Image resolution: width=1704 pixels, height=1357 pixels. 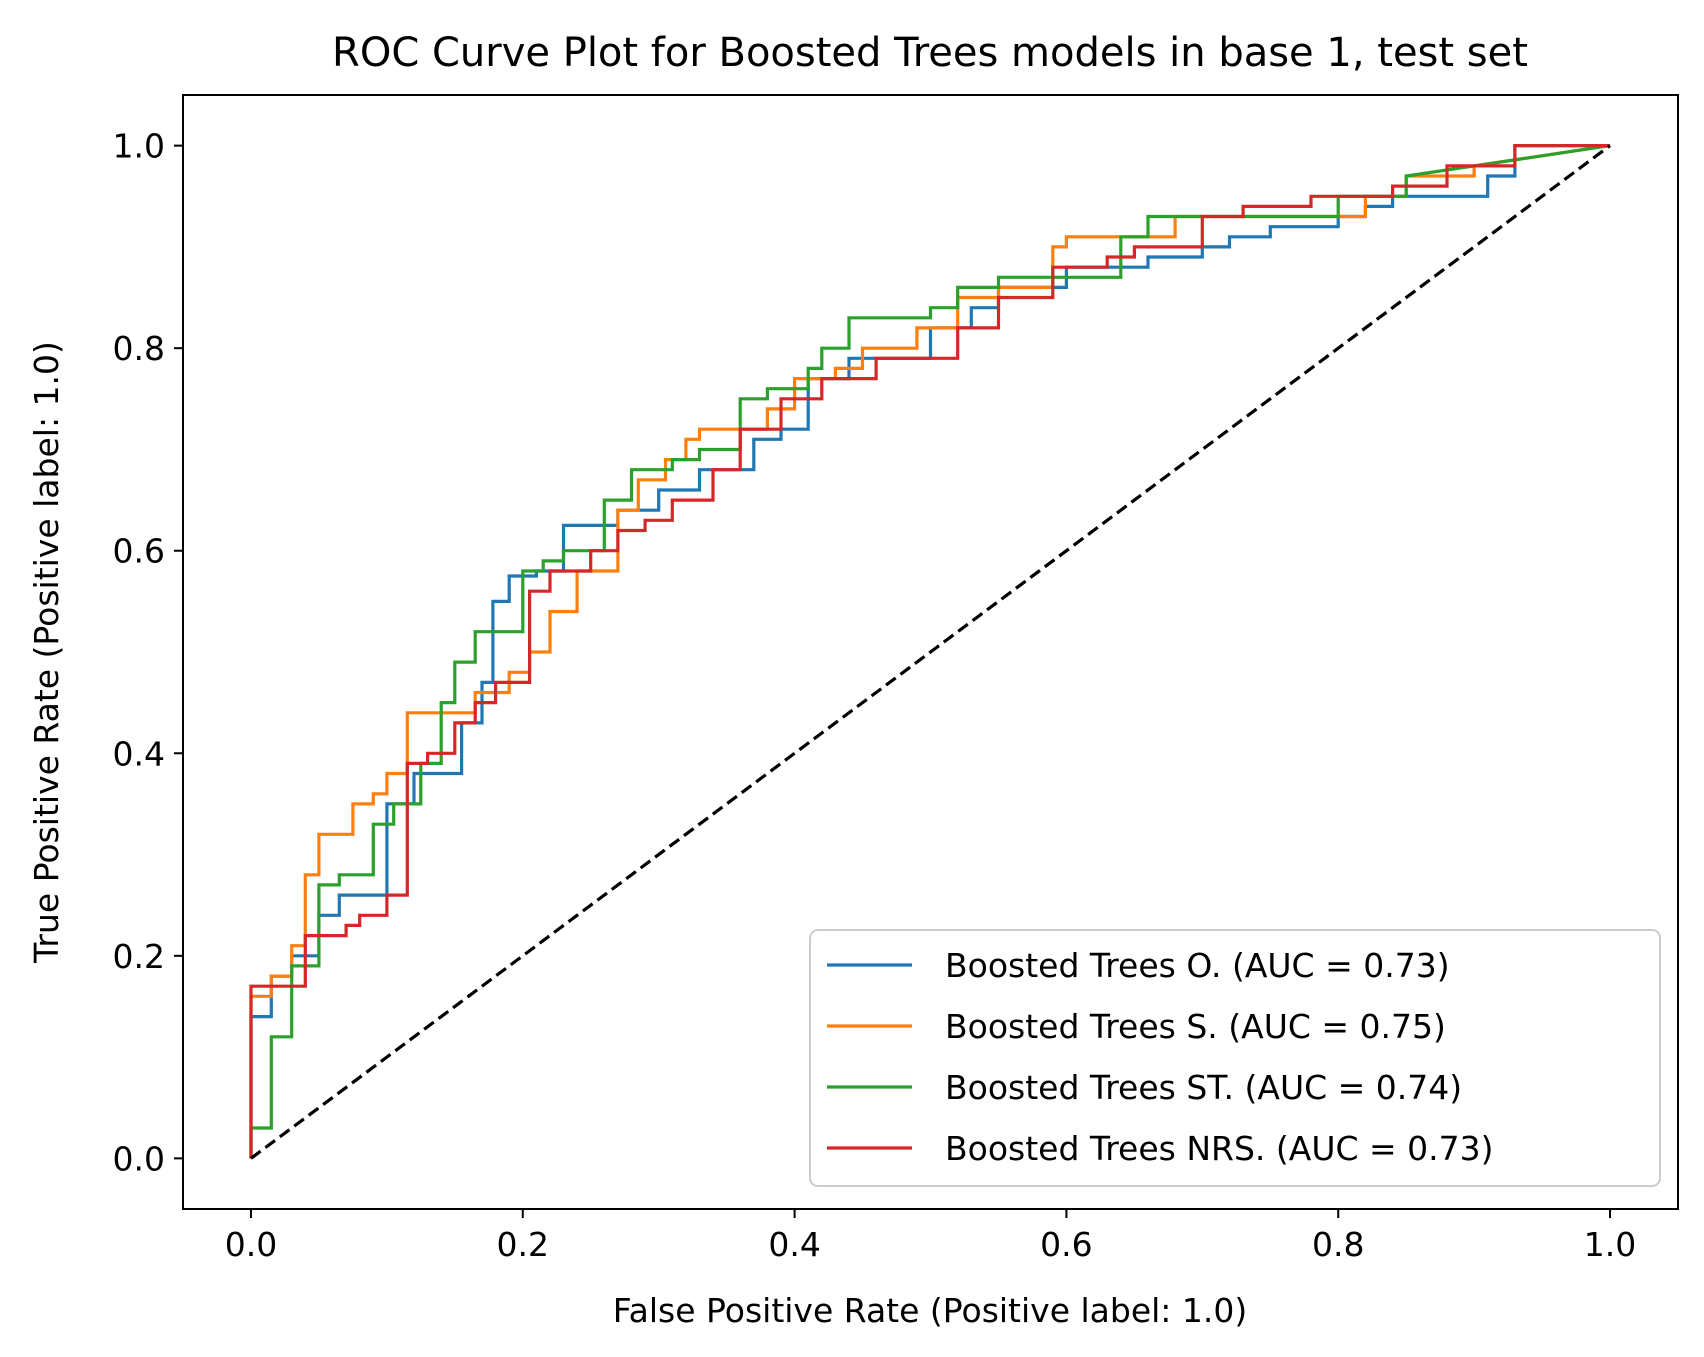 I want to click on y-tick-label: 0.2, so click(x=139, y=956).